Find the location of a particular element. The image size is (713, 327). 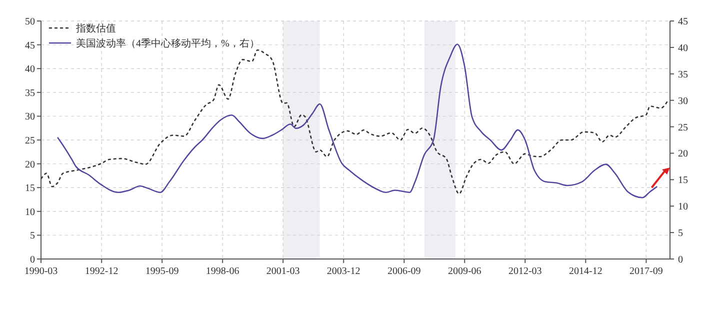

x-tick-label: 2017-09 is located at coordinates (646, 271).